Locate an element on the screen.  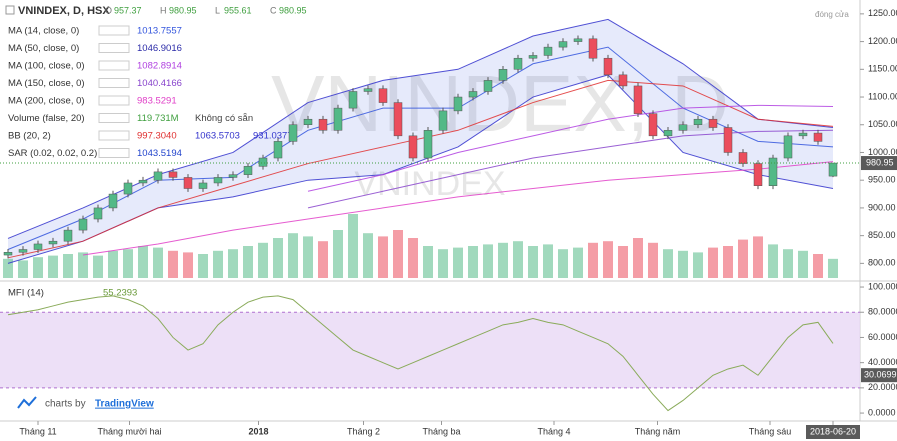
legend-label: MA (200, close, 0) is located at coordinates (46, 101).